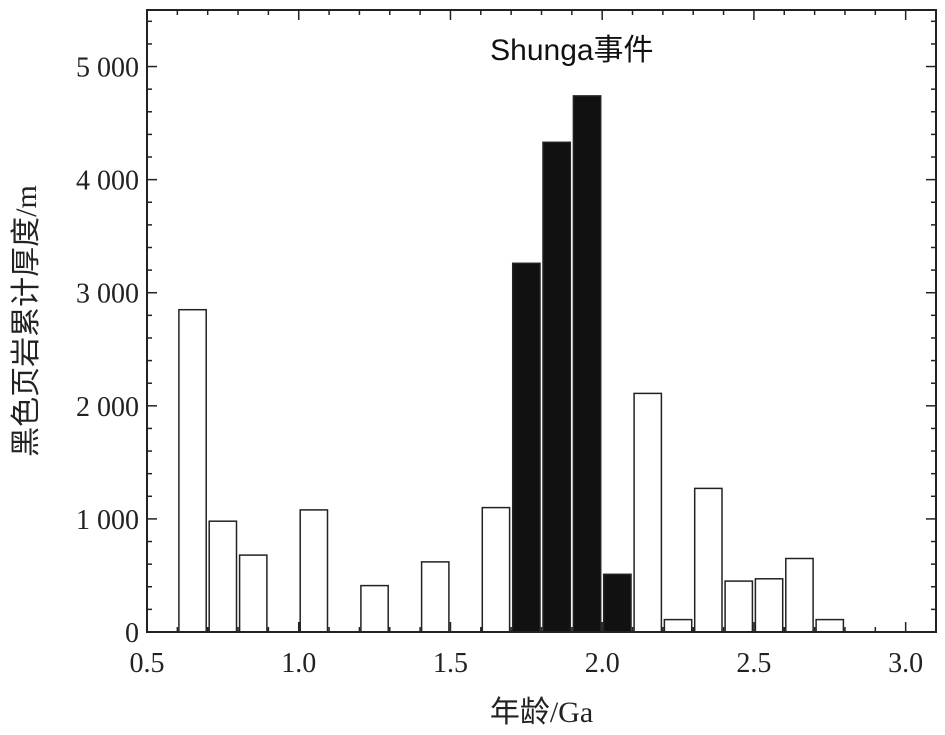  What do you see at coordinates (298, 663) in the screenshot?
I see `x-tick-label: 1.0` at bounding box center [298, 663].